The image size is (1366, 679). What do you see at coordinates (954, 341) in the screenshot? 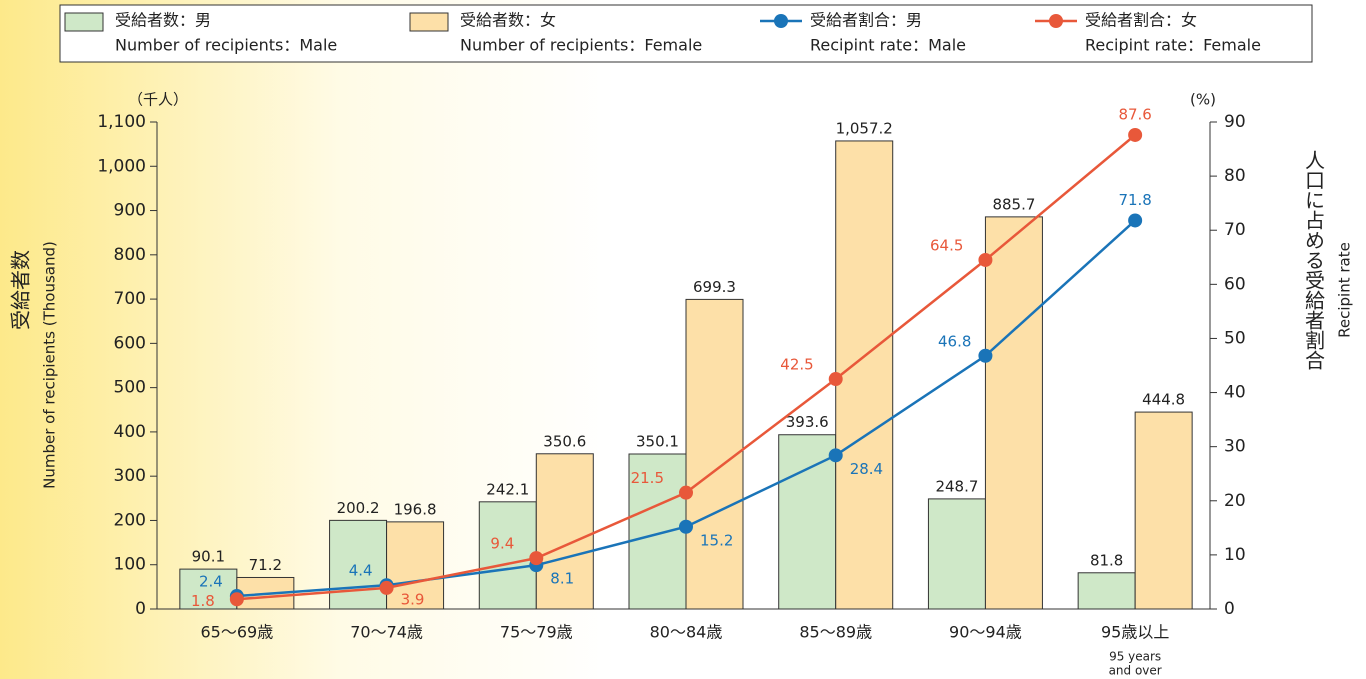
I see `point-label: 46.8` at bounding box center [954, 341].